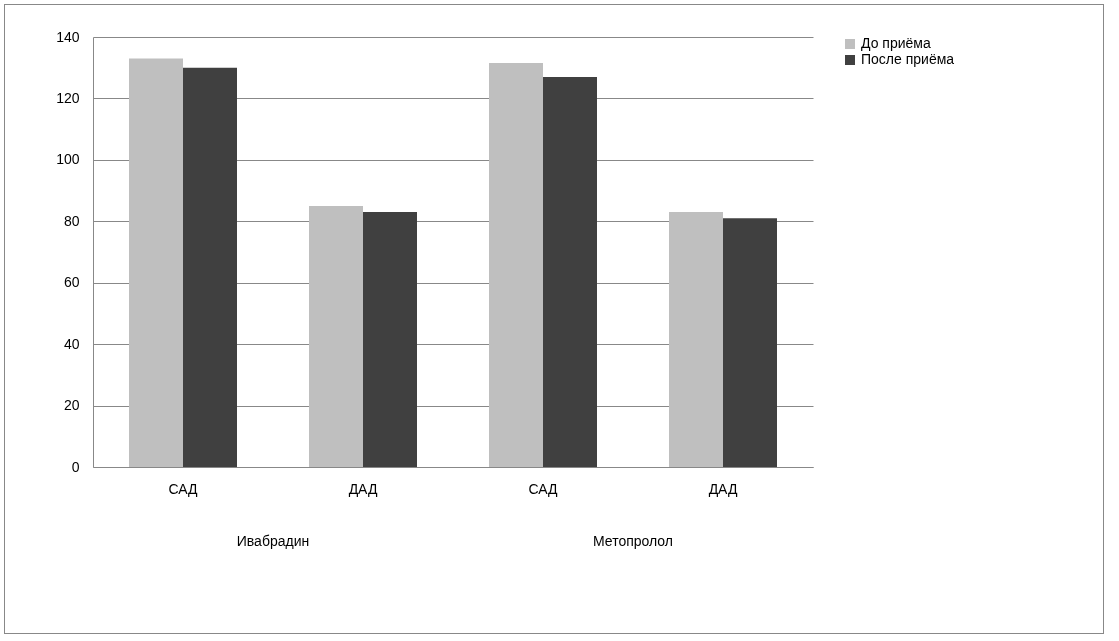  Describe the element at coordinates (71, 343) in the screenshot. I see `y-tick-label: 40` at that location.